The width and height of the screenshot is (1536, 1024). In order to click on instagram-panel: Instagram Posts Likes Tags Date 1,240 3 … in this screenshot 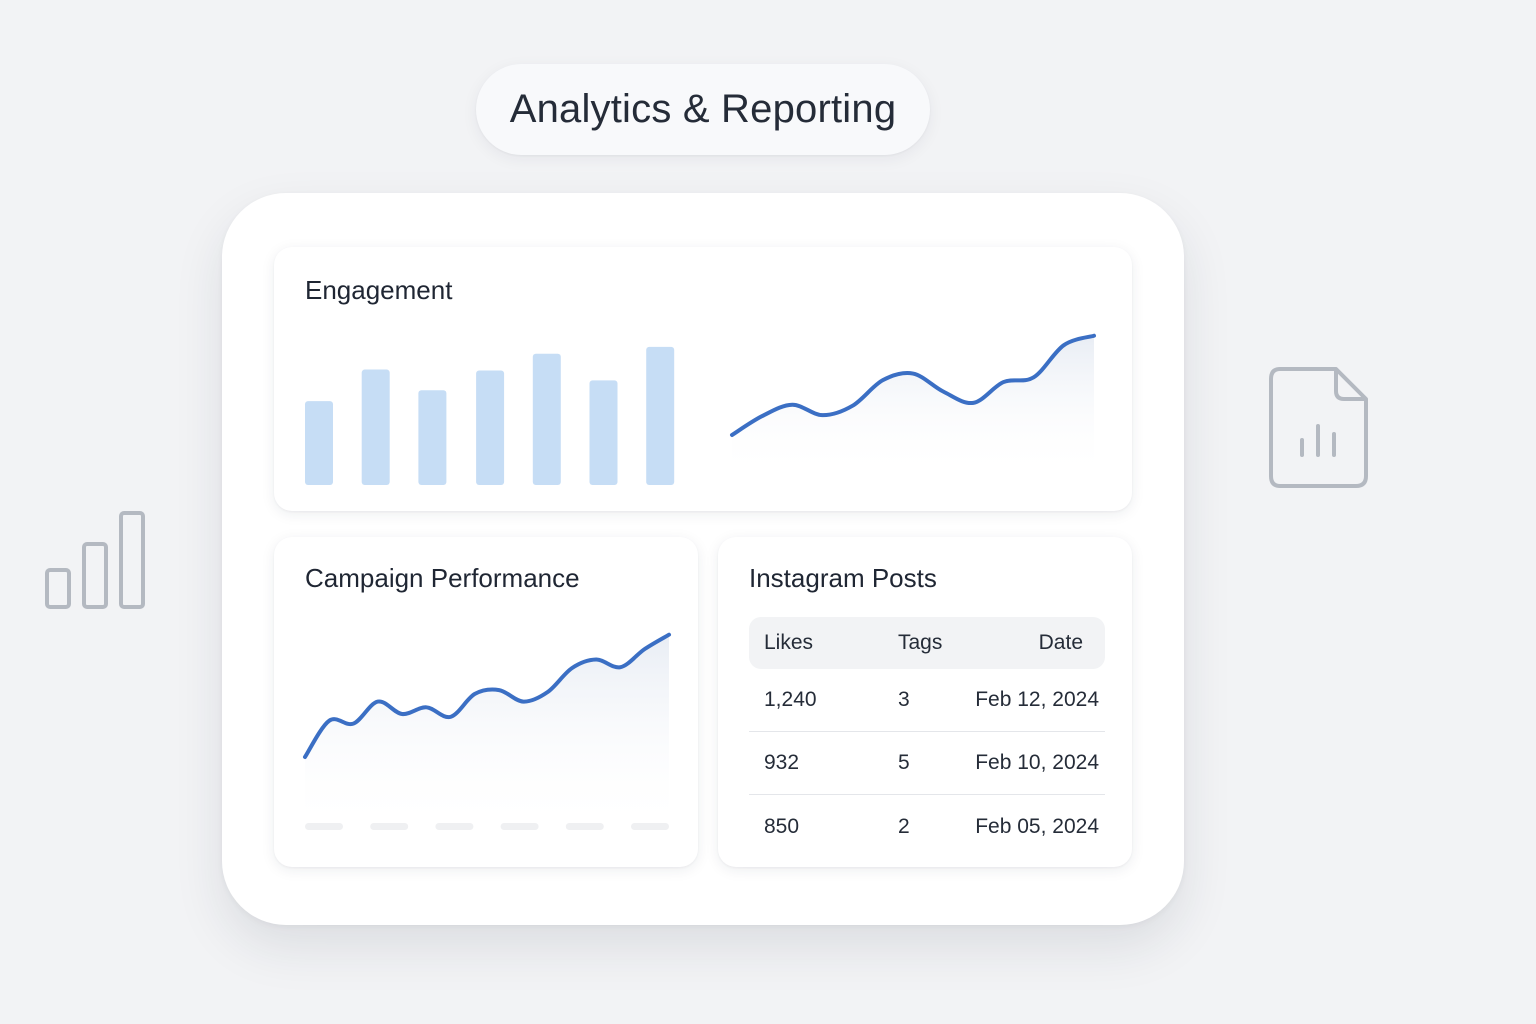, I will do `click(925, 702)`.